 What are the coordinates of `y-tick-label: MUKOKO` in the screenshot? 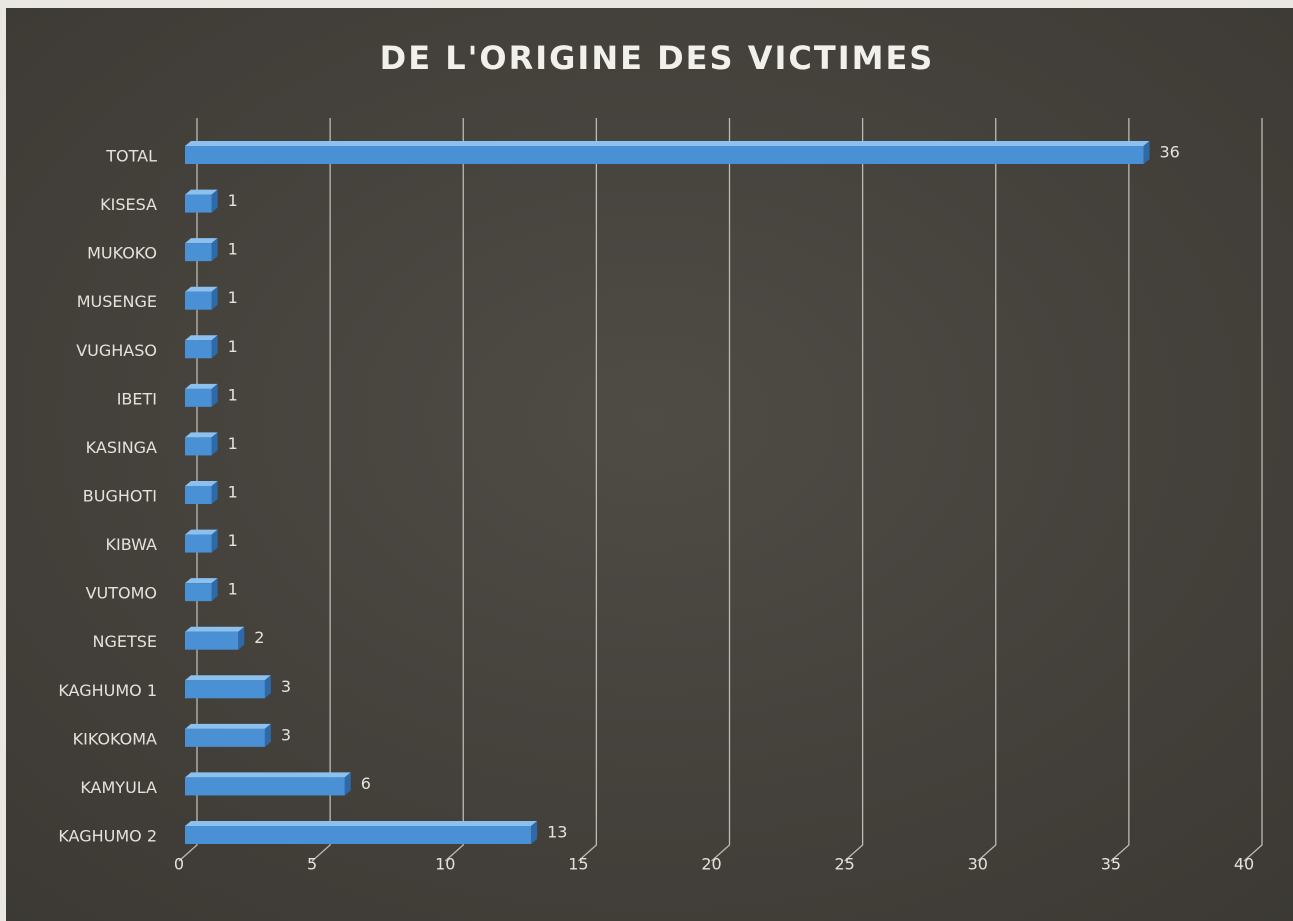 It's located at (122, 253).